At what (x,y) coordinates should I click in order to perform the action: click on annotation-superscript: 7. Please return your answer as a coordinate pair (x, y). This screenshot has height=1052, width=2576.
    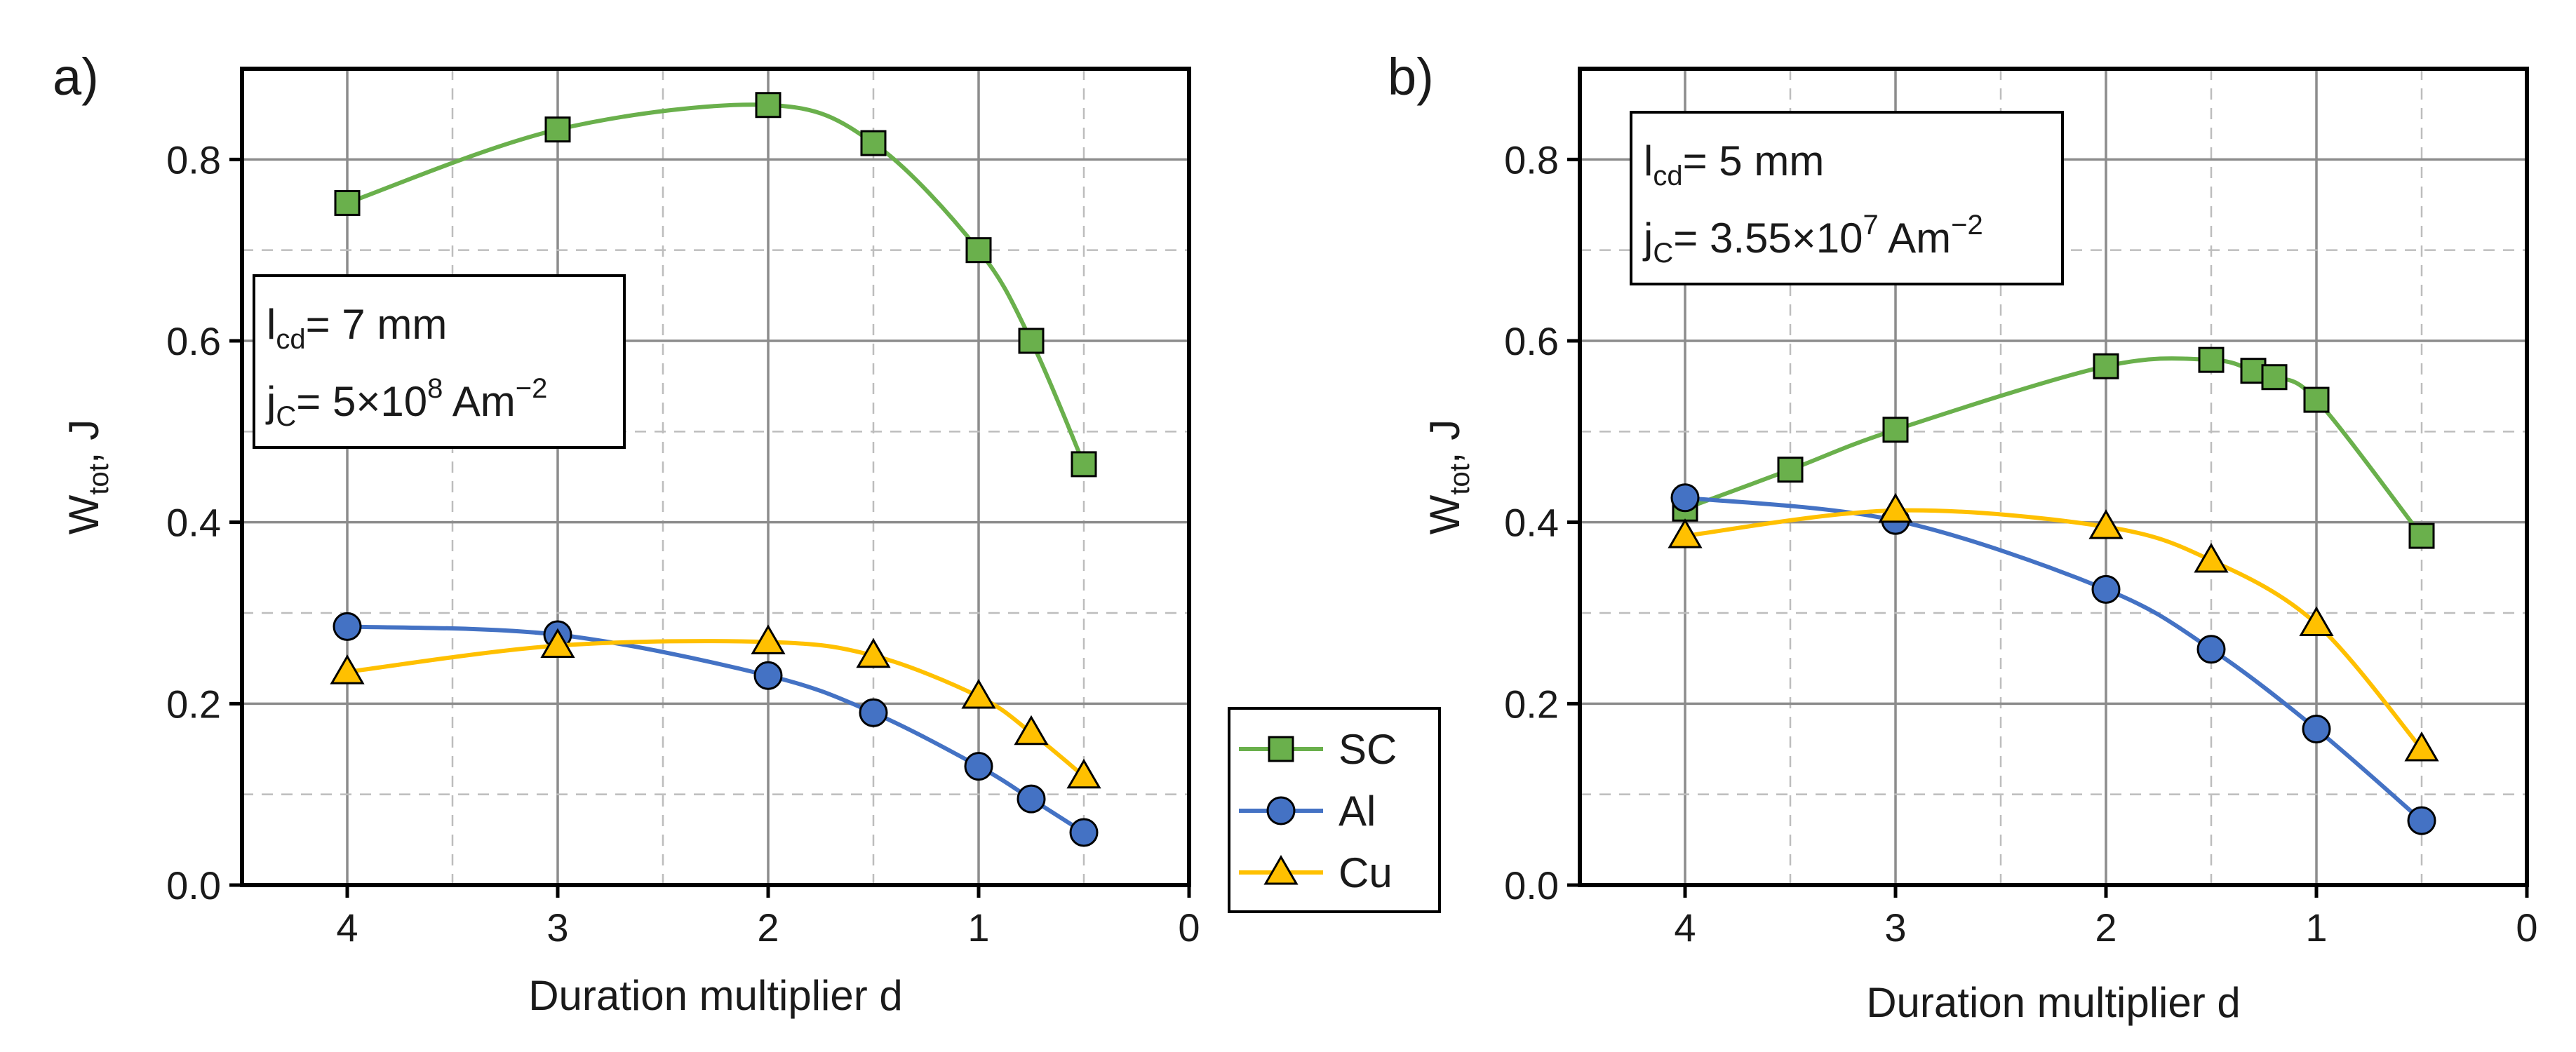
    Looking at the image, I should click on (1871, 226).